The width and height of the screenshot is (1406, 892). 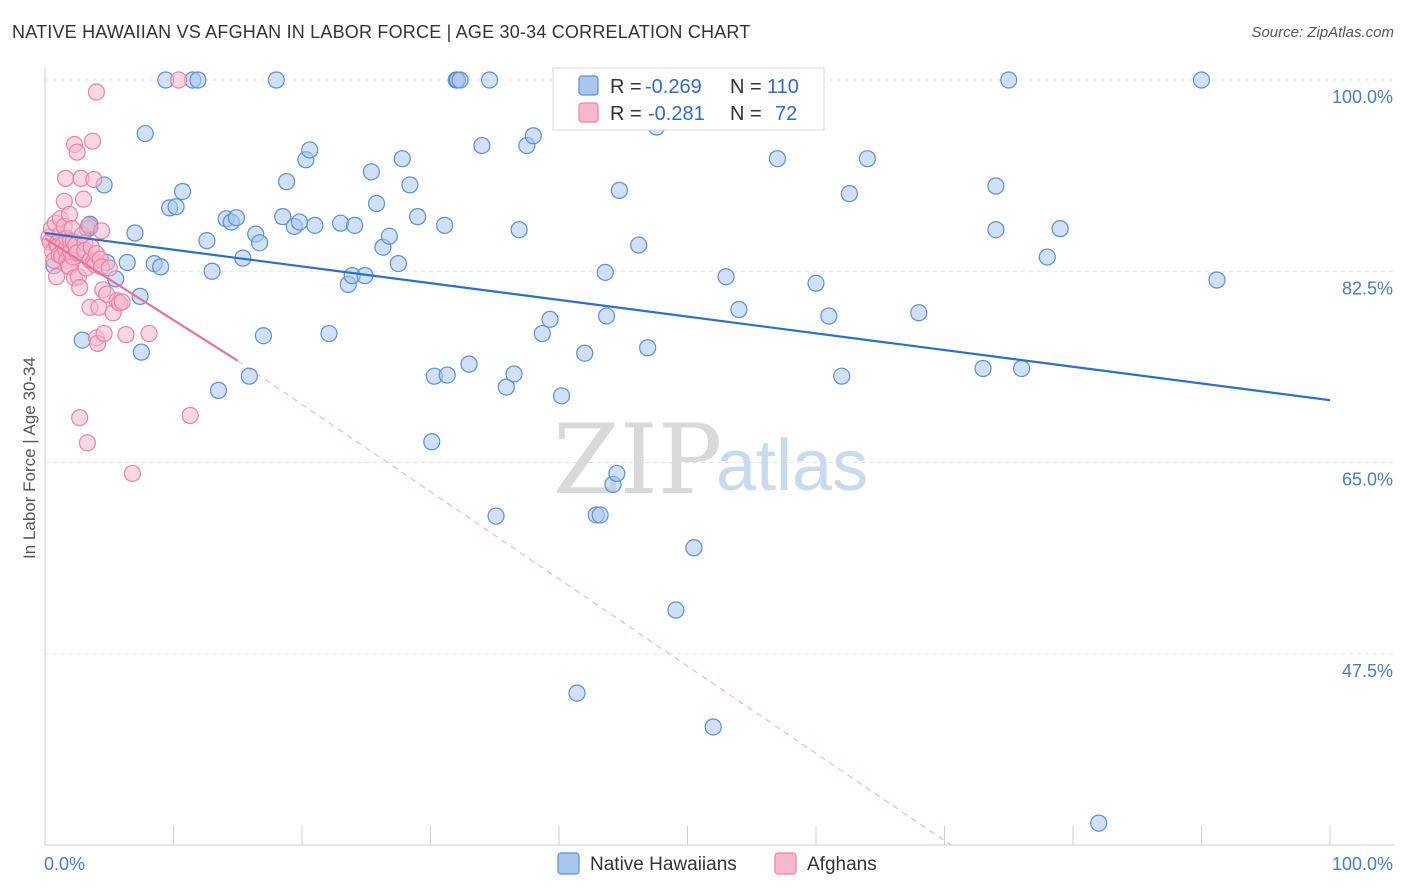 I want to click on x-tick-label-min: 0.0%, so click(x=64, y=864).